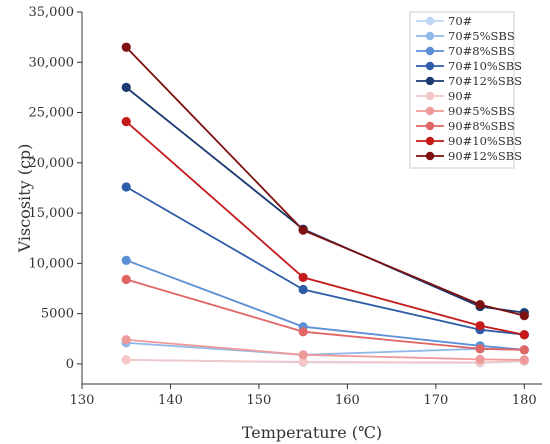  I want to click on legend-label: 70#8%SBS, so click(481, 51).